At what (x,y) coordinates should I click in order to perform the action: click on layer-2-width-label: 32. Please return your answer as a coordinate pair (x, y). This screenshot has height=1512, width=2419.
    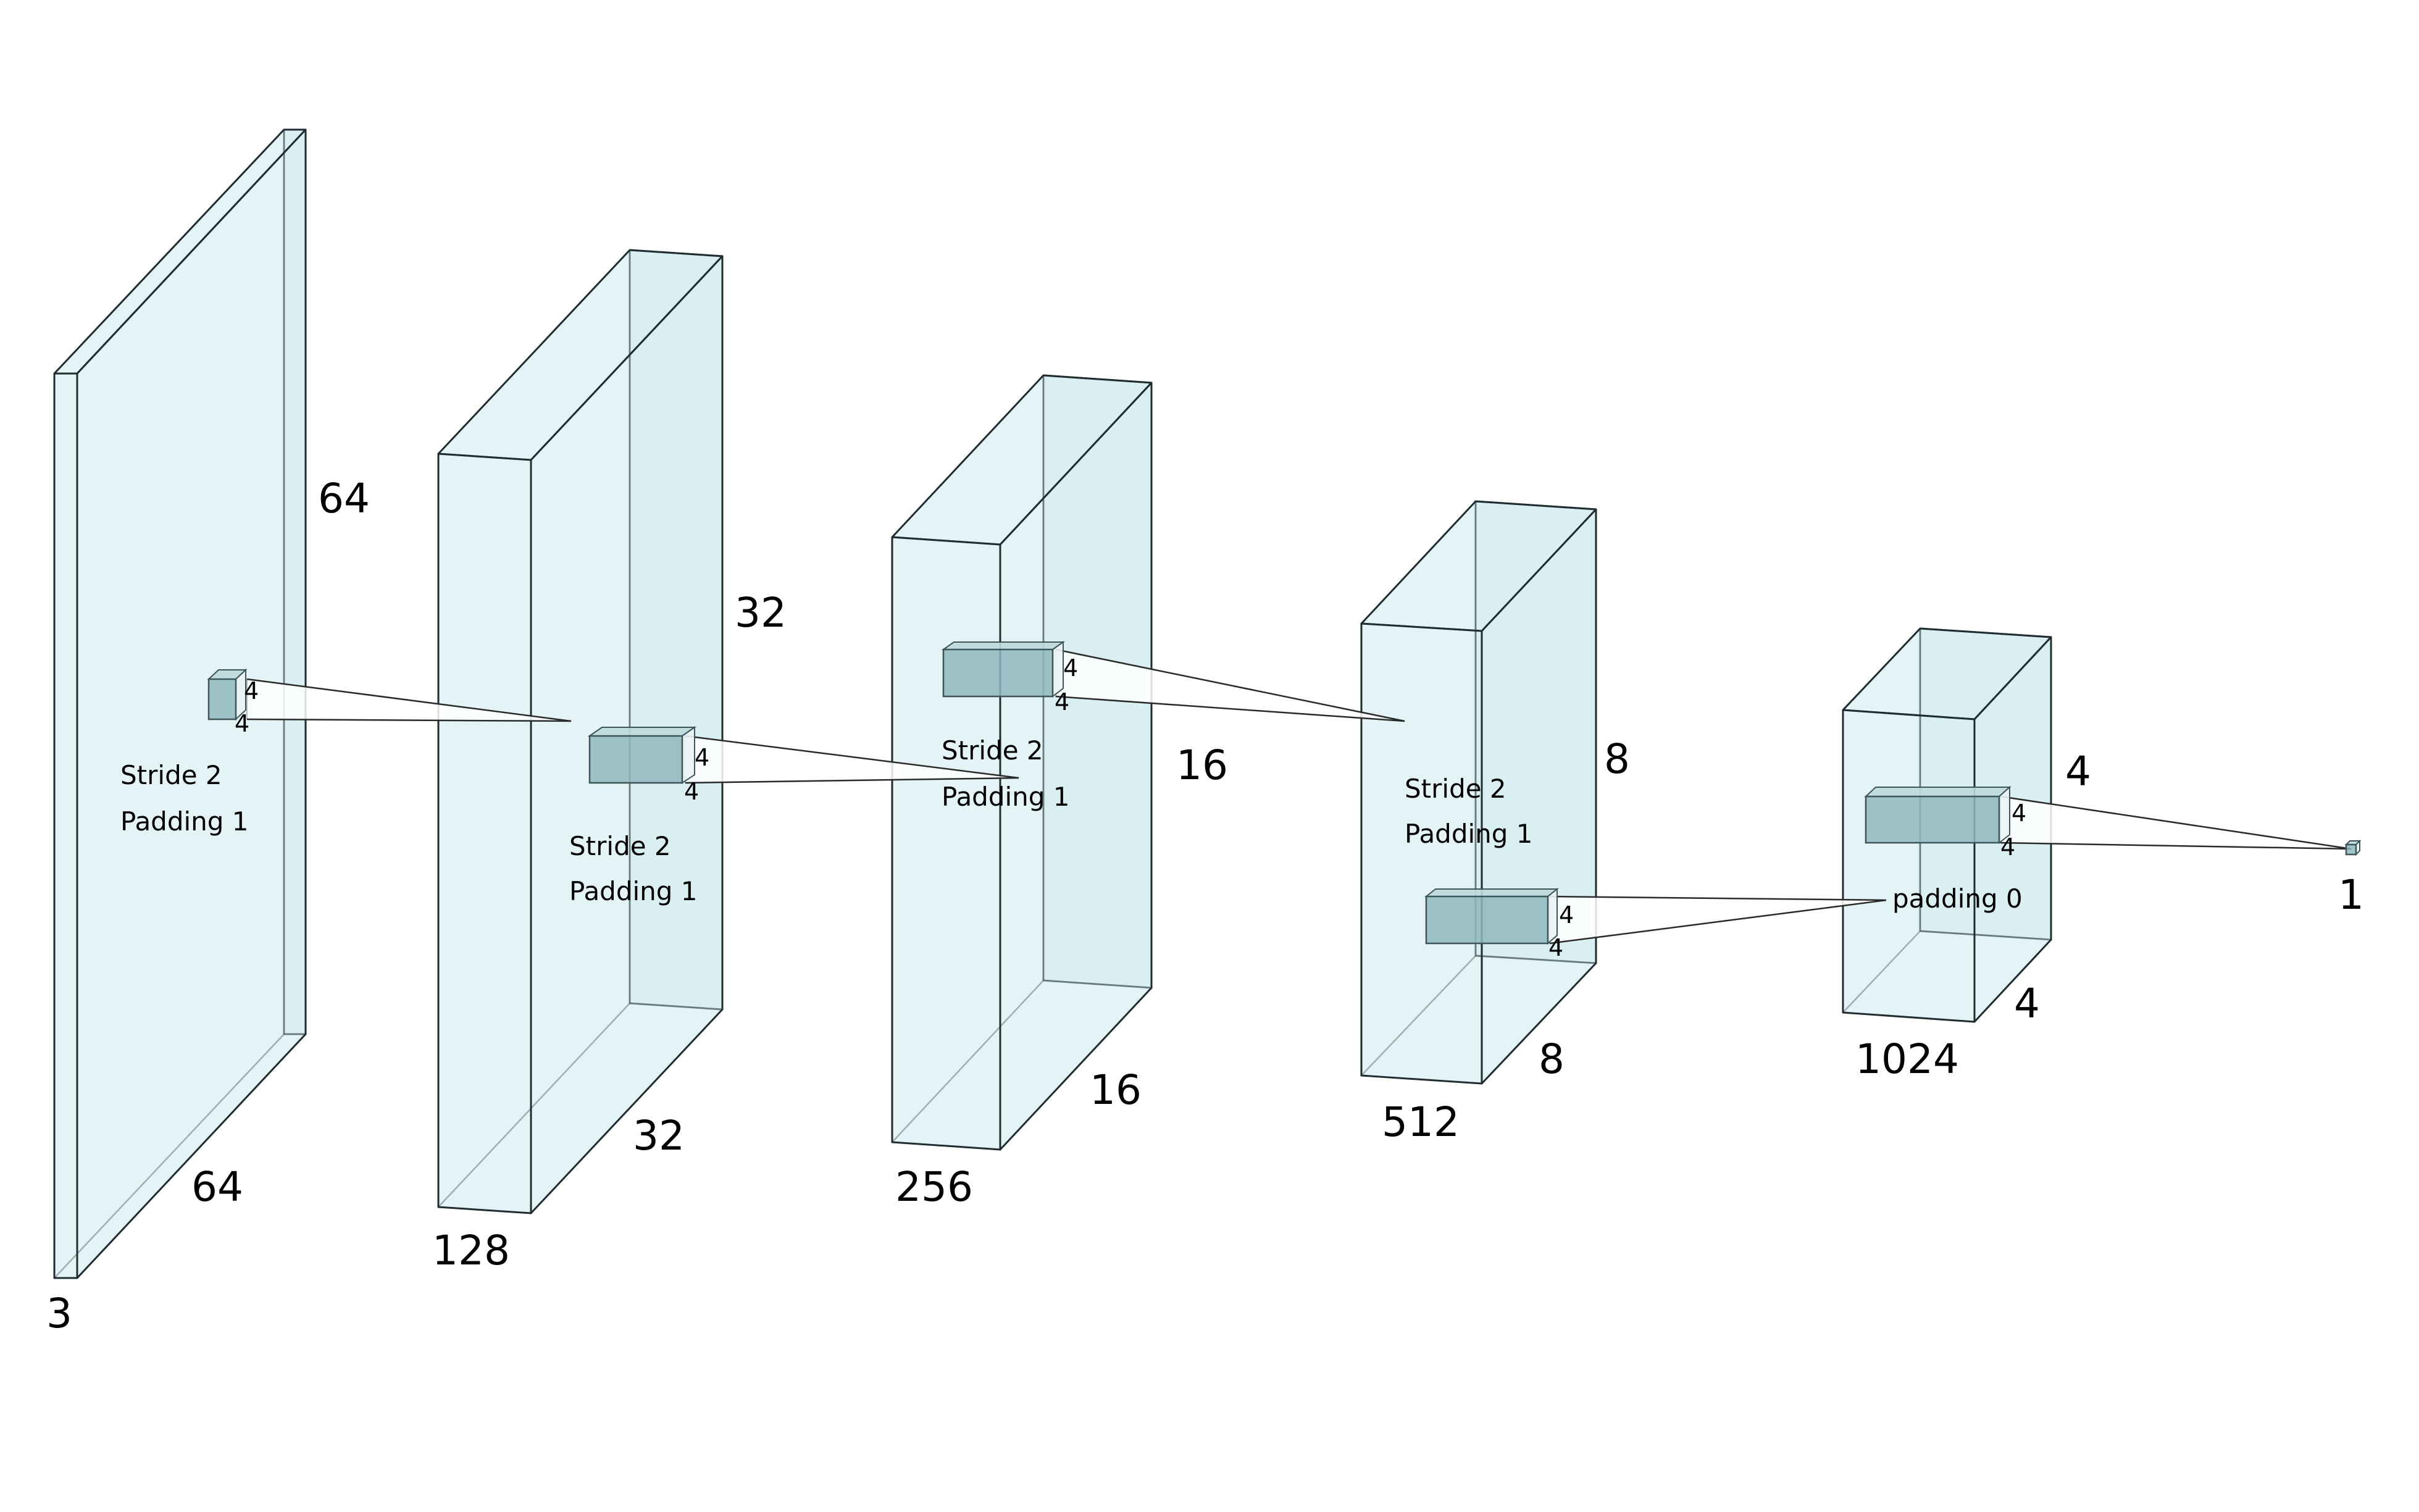
    Looking at the image, I should click on (659, 1135).